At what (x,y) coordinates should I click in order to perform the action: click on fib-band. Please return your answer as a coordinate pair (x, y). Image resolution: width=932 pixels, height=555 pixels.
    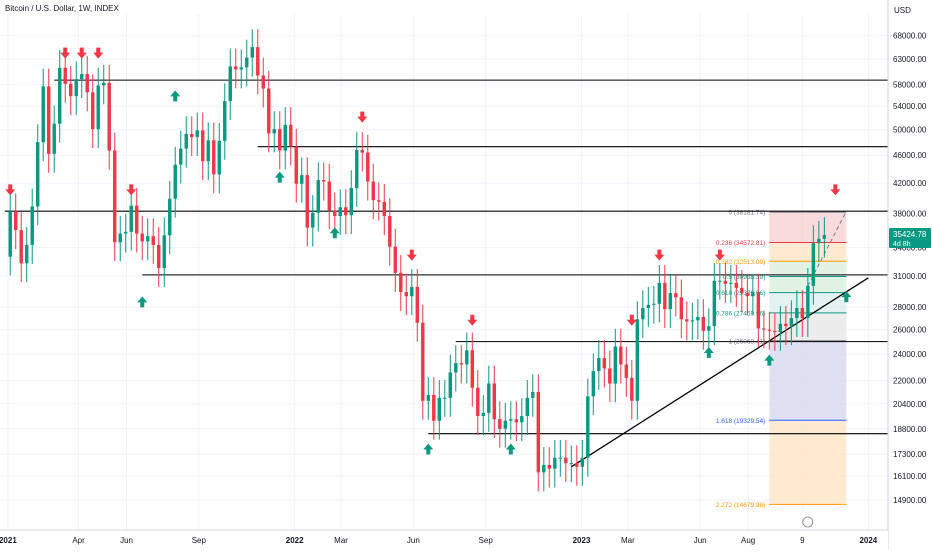
    Looking at the image, I should click on (808, 462).